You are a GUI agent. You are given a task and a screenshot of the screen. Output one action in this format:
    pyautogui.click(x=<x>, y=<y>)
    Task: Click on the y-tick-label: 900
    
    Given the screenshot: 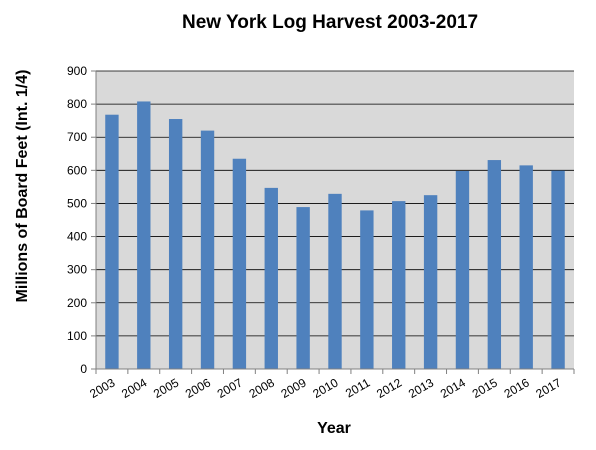 What is the action you would take?
    pyautogui.click(x=77, y=71)
    